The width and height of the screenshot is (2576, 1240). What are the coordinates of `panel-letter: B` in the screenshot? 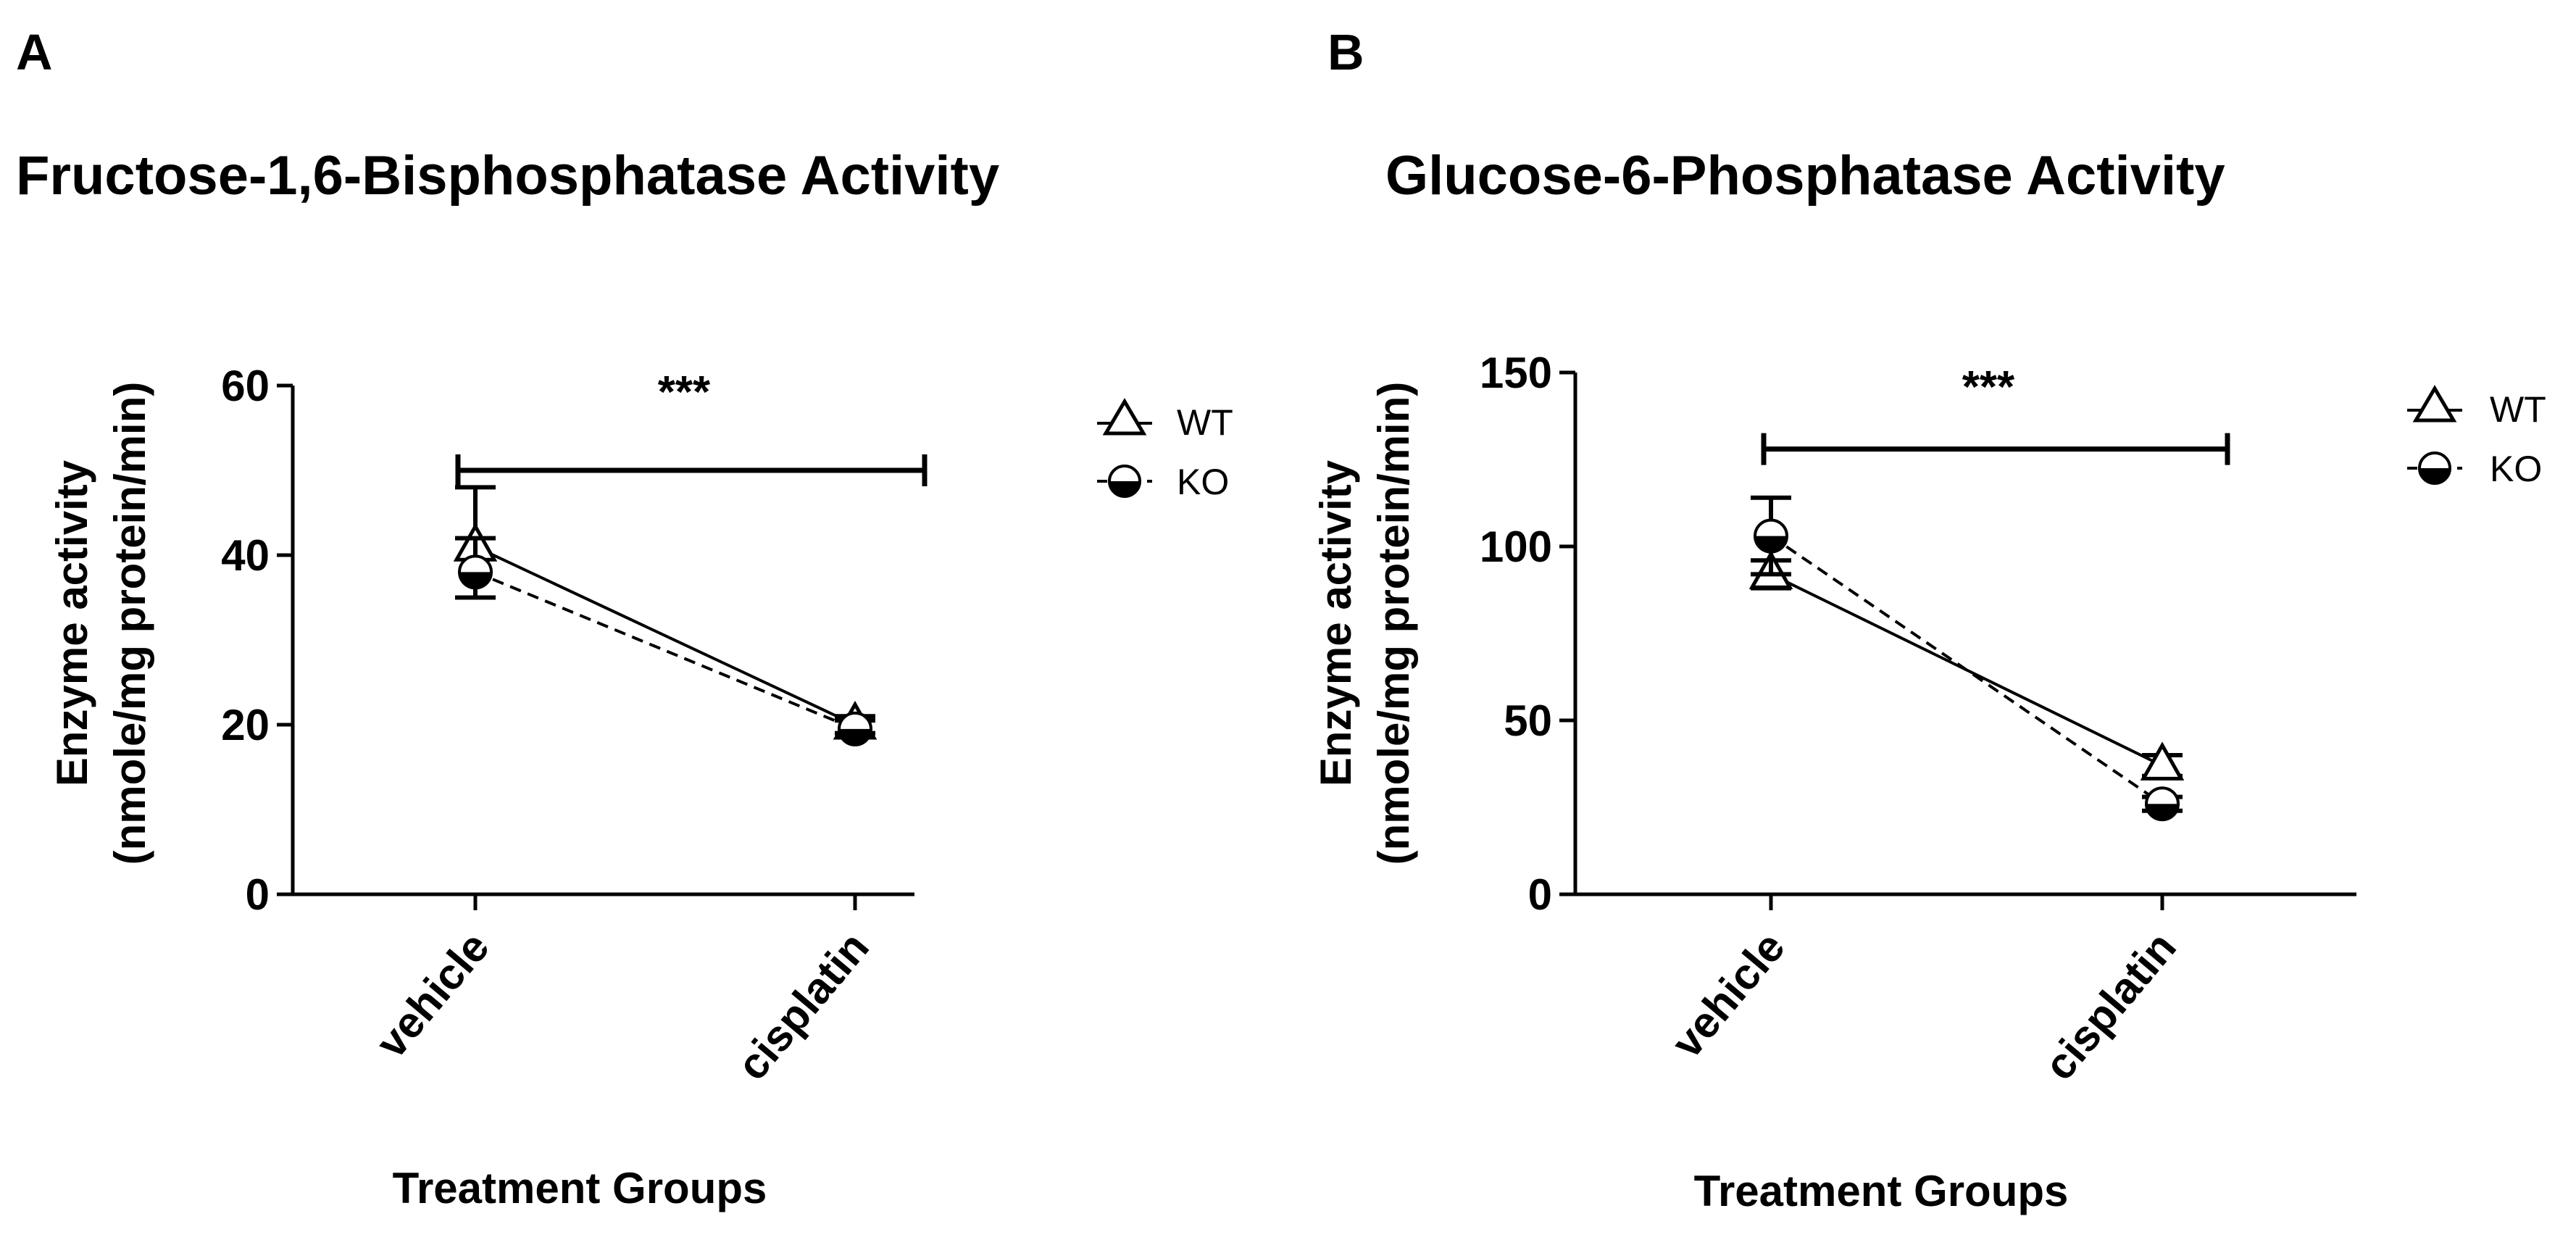 It's located at (1345, 52).